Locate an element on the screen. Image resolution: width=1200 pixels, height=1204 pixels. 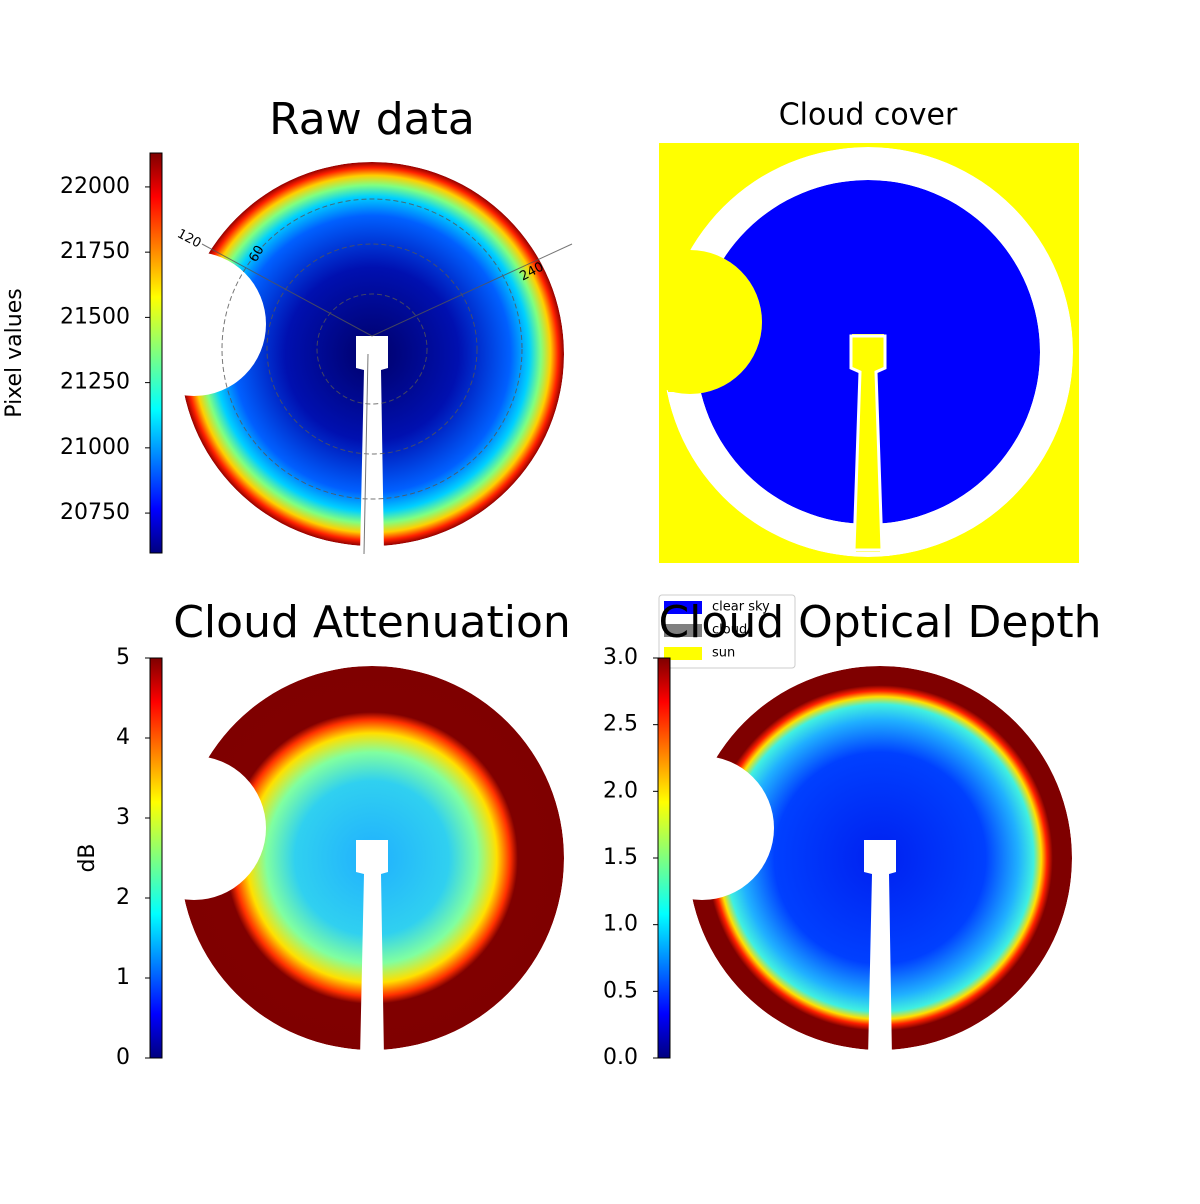
panel-title: Cloud Optical Depth is located at coordinates (879, 622).